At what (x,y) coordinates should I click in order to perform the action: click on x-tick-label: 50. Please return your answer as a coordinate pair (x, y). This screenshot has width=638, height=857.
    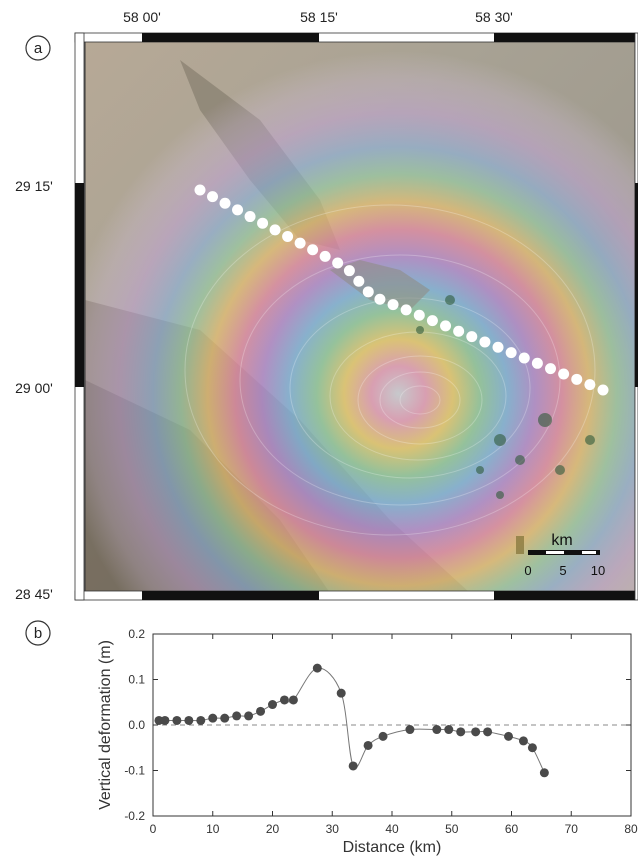
    Looking at the image, I should click on (452, 829).